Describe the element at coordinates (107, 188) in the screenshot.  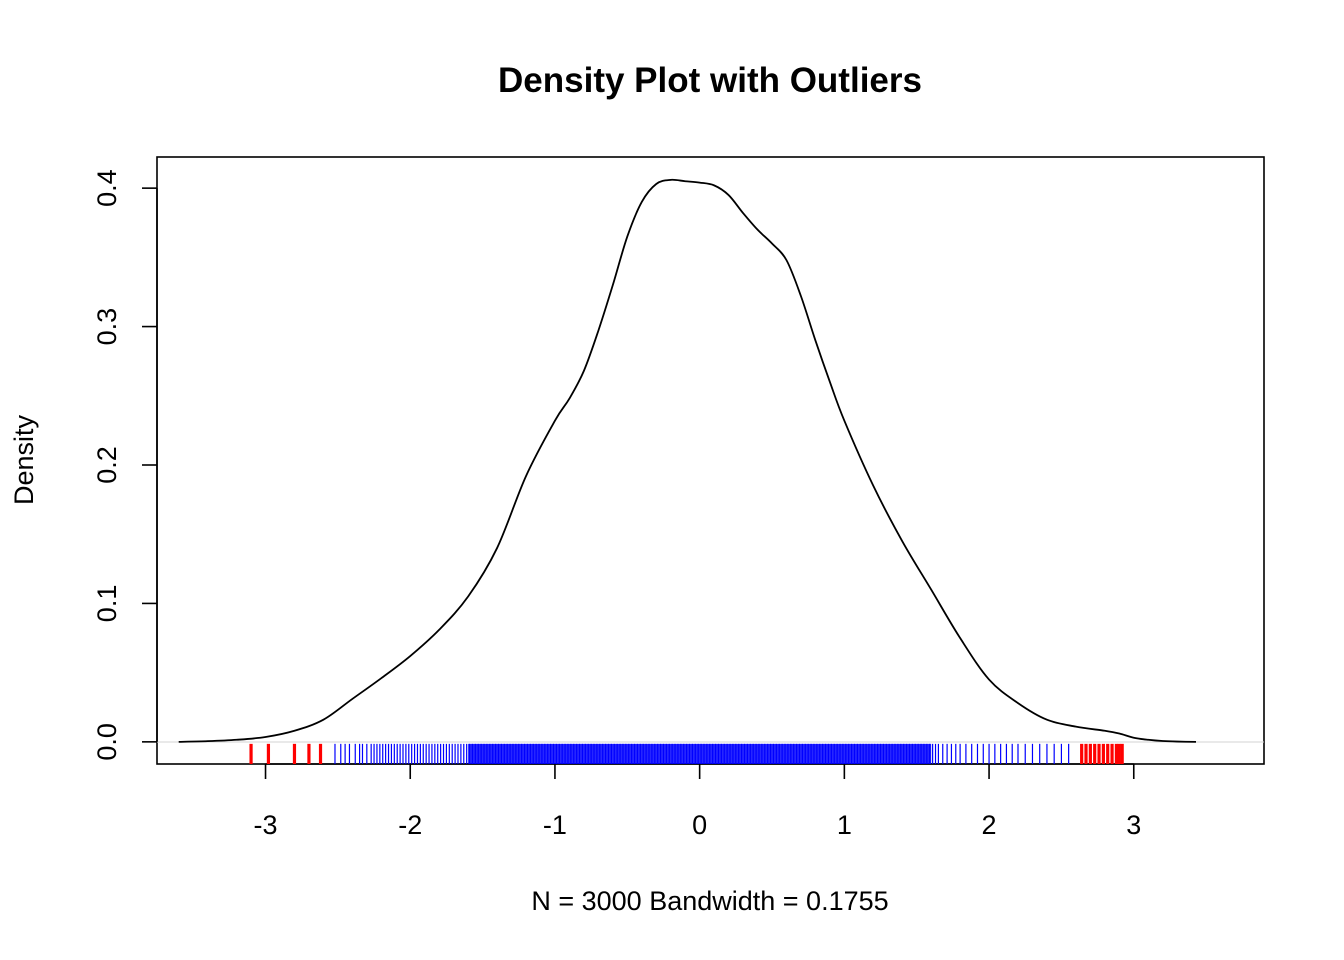
I see `y-tick-label: 0.4` at that location.